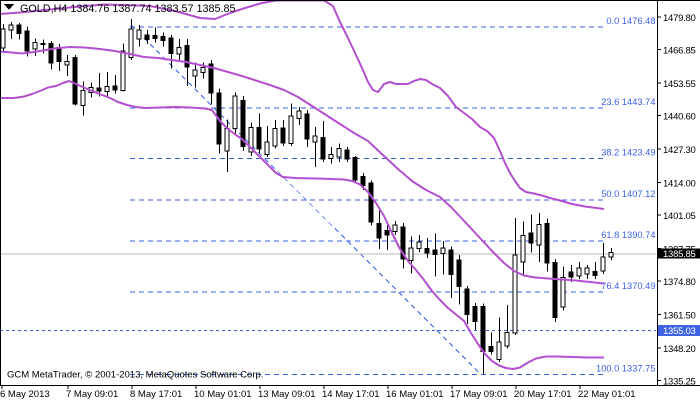  I want to click on svg-text: 1440.60, so click(679, 117).